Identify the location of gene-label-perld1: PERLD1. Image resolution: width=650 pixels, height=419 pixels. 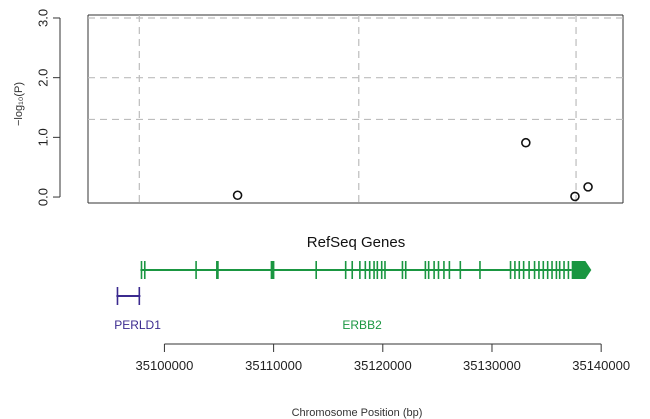
(137, 325).